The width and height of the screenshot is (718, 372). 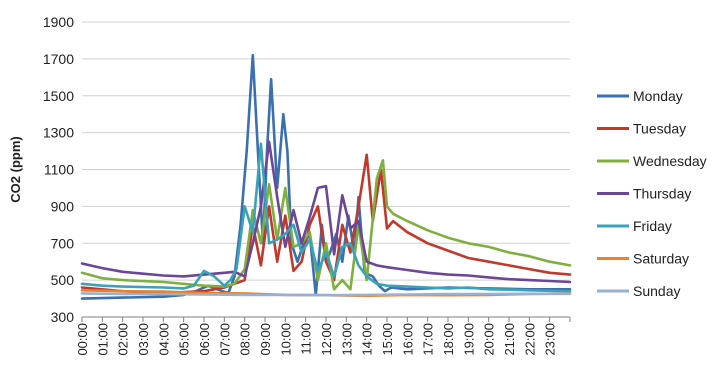 I want to click on x-tick-label: 22:00, so click(x=529, y=339).